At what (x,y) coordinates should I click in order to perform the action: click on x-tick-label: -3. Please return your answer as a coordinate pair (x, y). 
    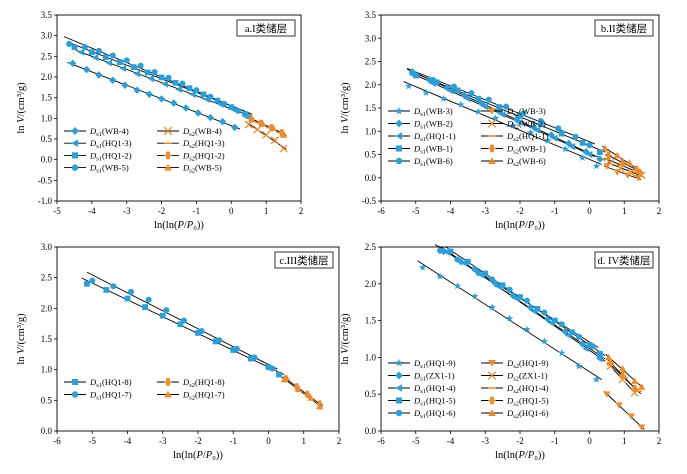
    Looking at the image, I should click on (486, 441).